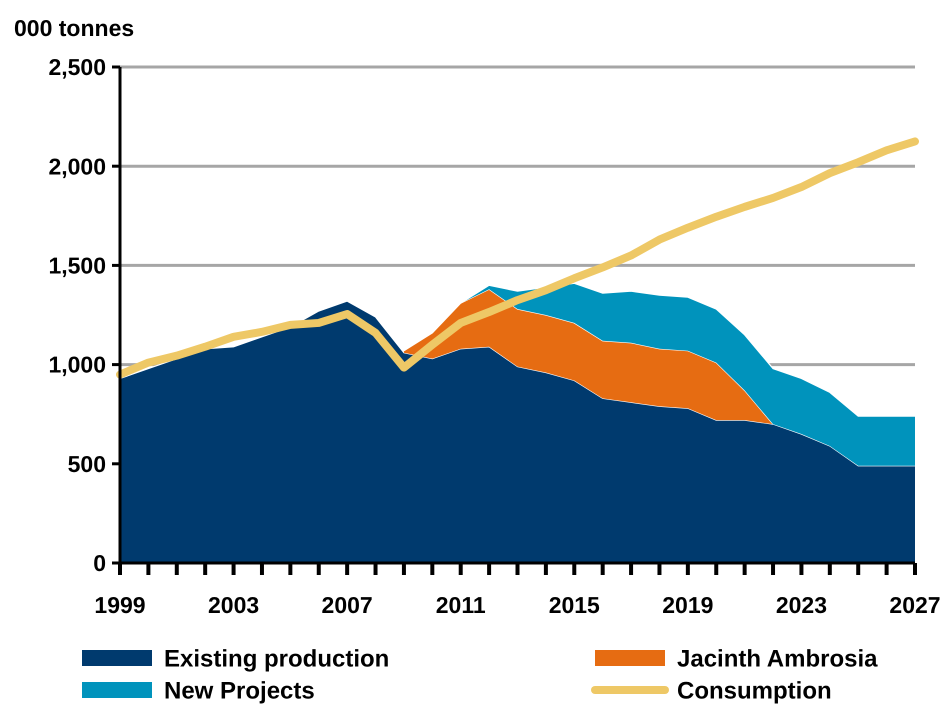 This screenshot has height=705, width=951. I want to click on x-tick-label: 2003, so click(234, 605).